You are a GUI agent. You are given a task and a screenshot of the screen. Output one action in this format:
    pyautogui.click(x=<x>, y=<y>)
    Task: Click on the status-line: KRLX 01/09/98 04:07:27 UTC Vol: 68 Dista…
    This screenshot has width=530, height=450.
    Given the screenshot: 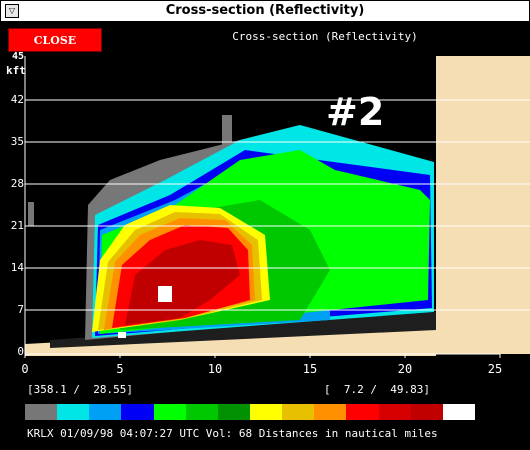 What is the action you would take?
    pyautogui.click(x=232, y=433)
    